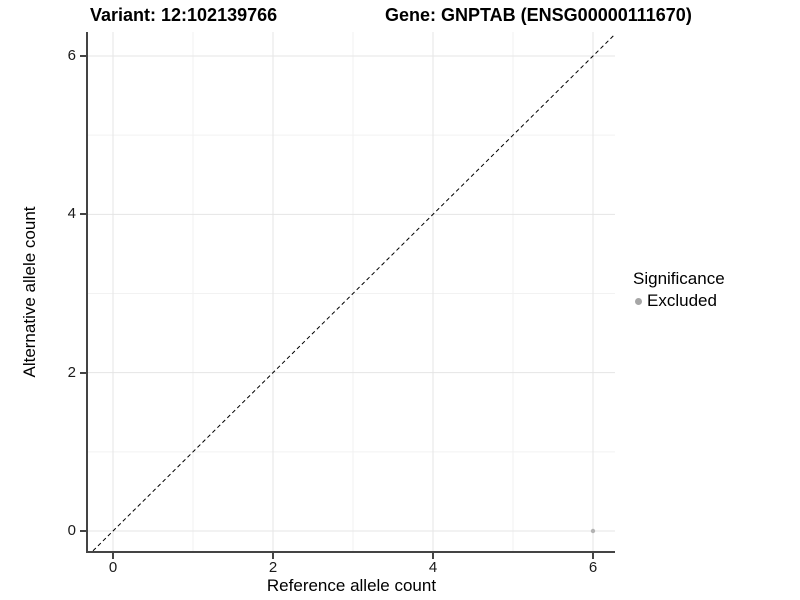  Describe the element at coordinates (538, 15) in the screenshot. I see `plot-title-gene: Gene: GNPTAB (ENSG00000111670)` at that location.